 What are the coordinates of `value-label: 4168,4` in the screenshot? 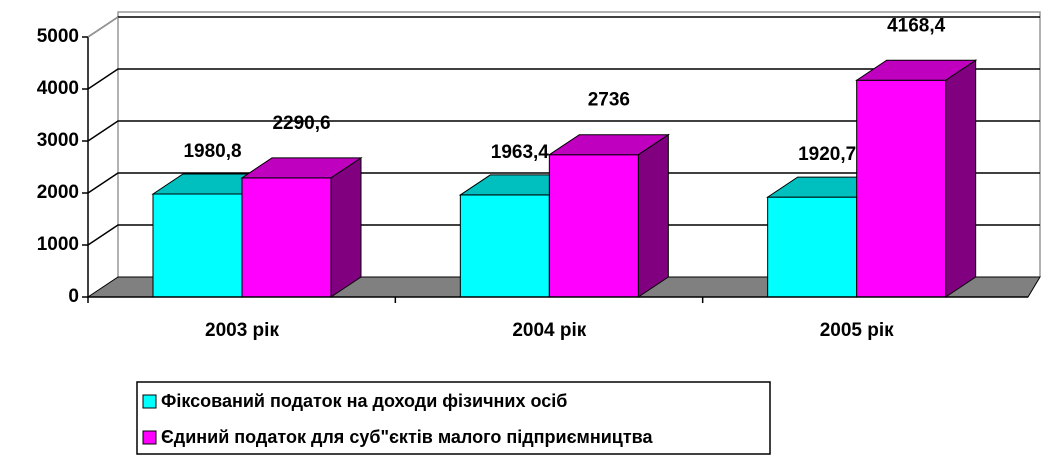 It's located at (916, 25).